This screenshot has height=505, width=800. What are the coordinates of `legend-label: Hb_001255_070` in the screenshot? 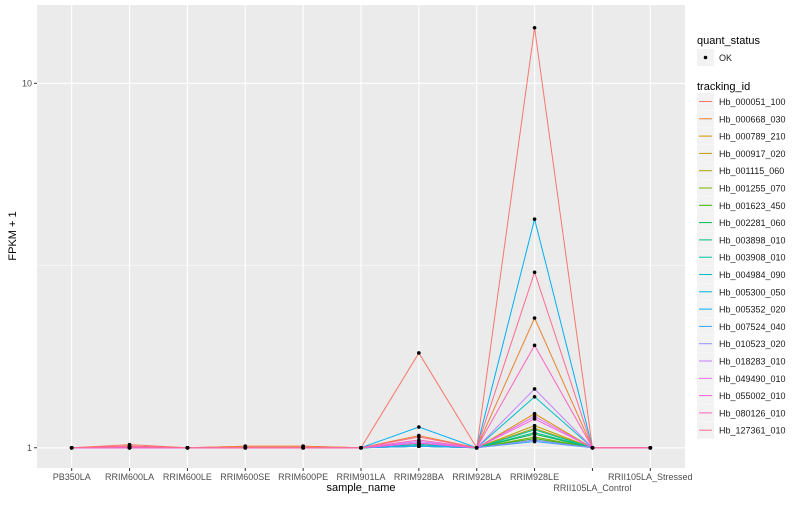 It's located at (752, 189).